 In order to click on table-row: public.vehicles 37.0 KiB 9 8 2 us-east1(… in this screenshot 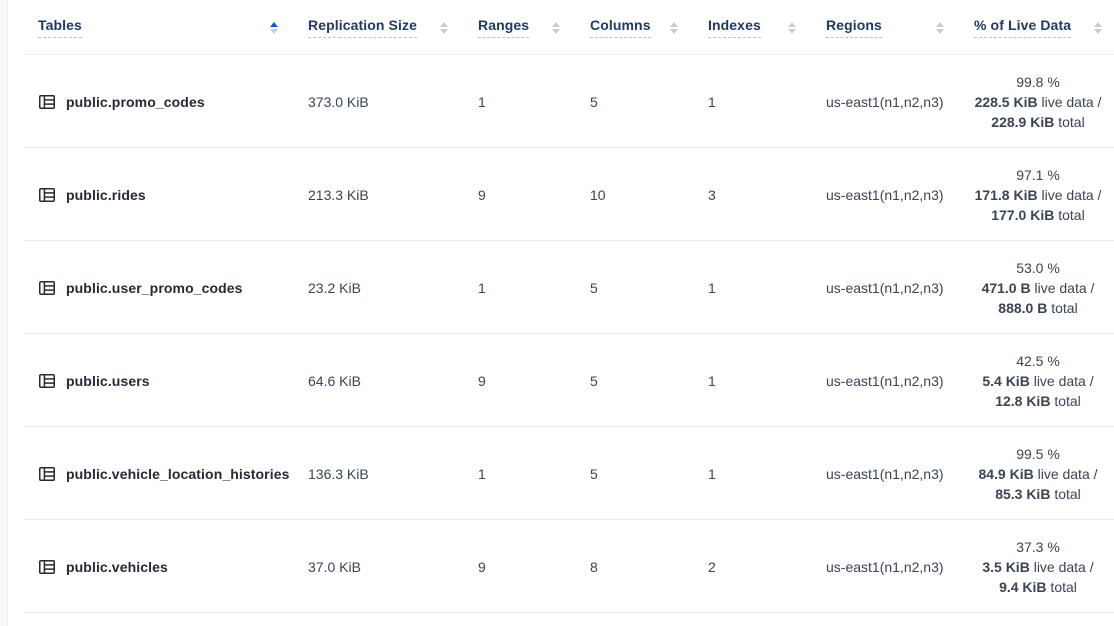, I will do `click(561, 566)`.